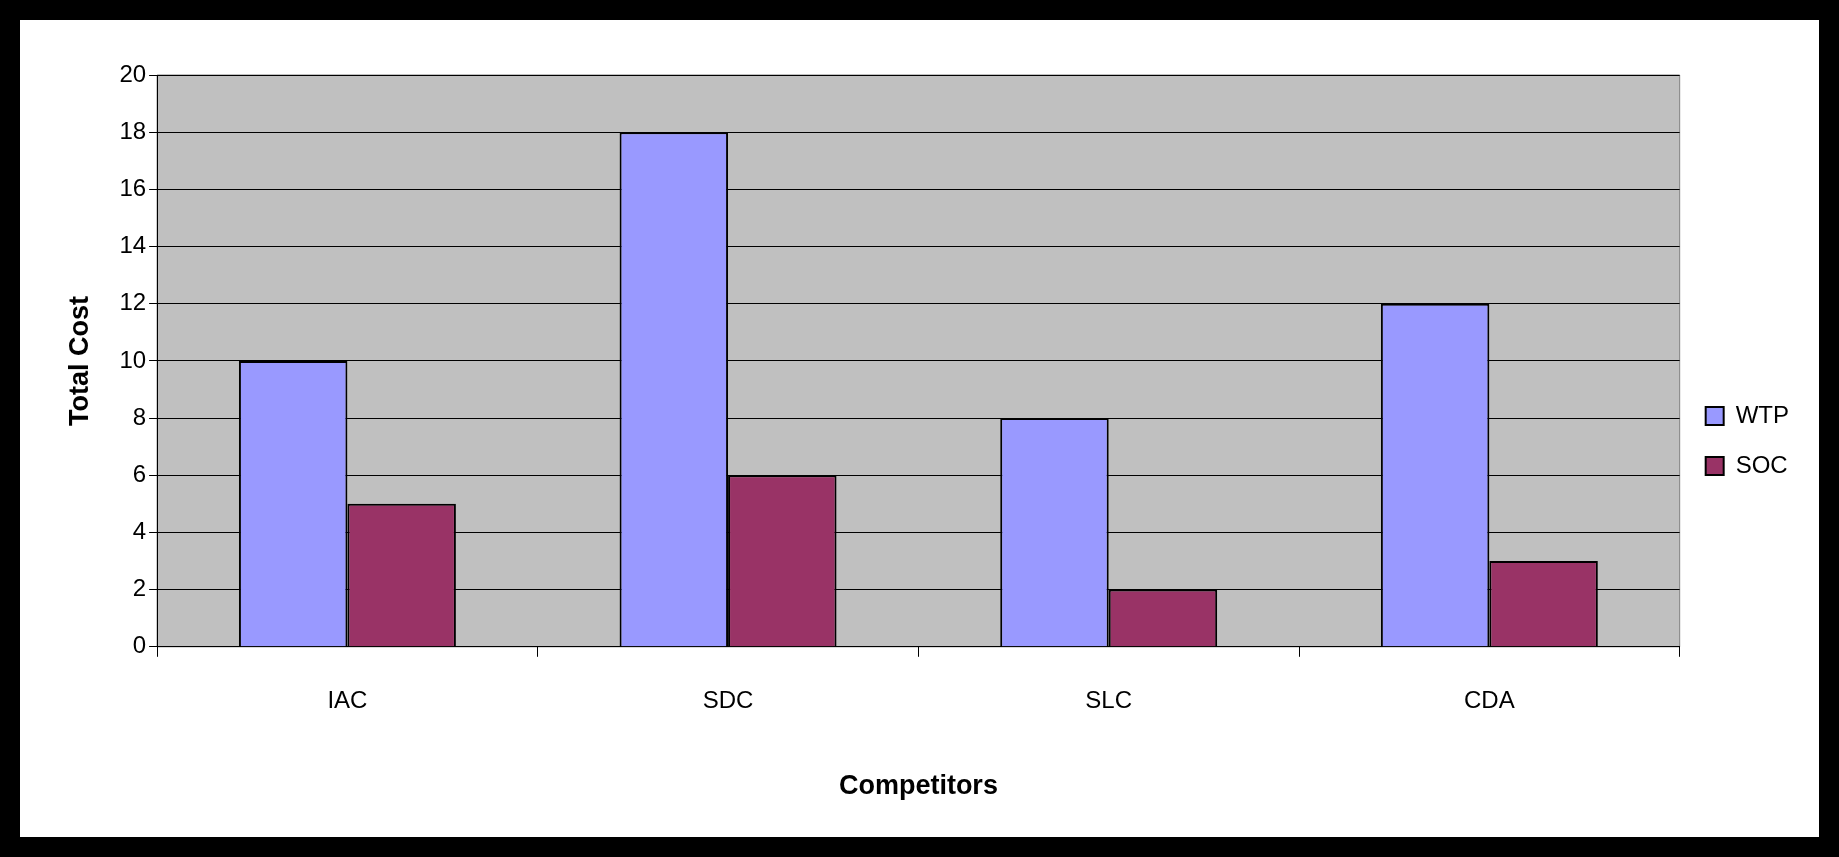 The height and width of the screenshot is (857, 1839). What do you see at coordinates (139, 645) in the screenshot?
I see `y-tick-label: 0` at bounding box center [139, 645].